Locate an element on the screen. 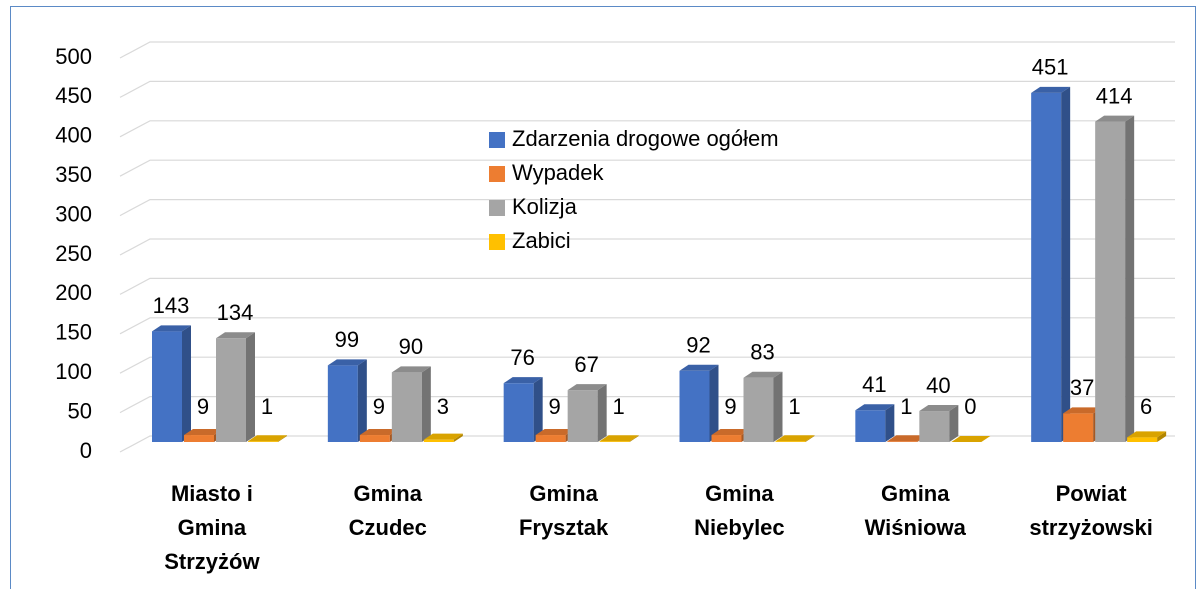 This screenshot has width=1203, height=589. x-tick-label: Gmina Frysztak is located at coordinates (563, 510).